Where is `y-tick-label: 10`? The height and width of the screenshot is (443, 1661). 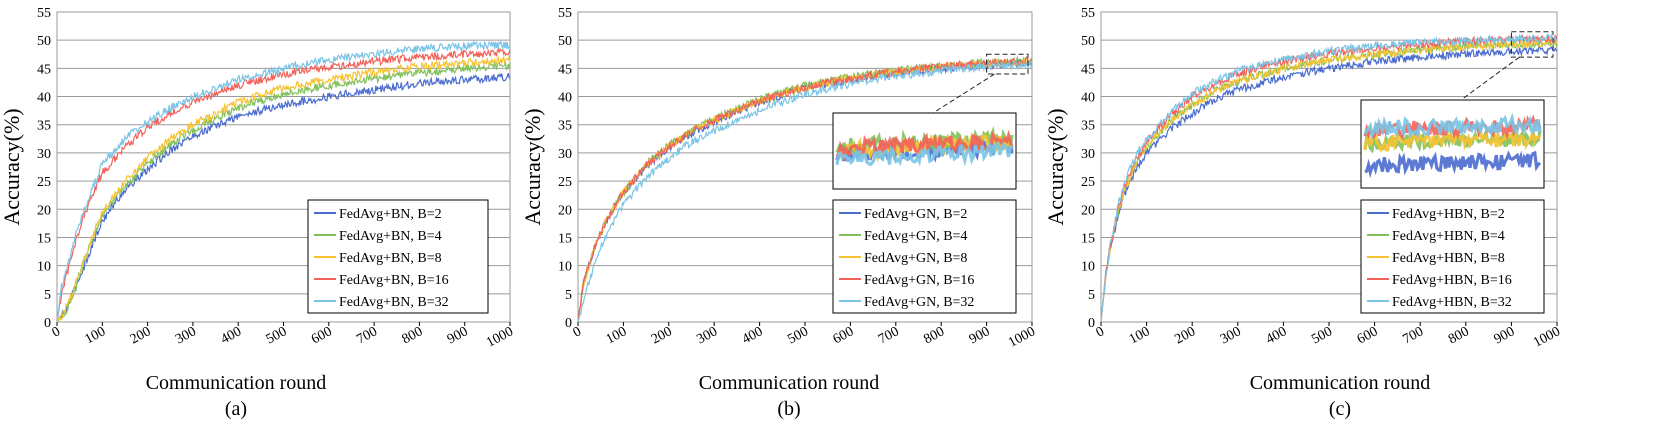
y-tick-label: 10 is located at coordinates (565, 267).